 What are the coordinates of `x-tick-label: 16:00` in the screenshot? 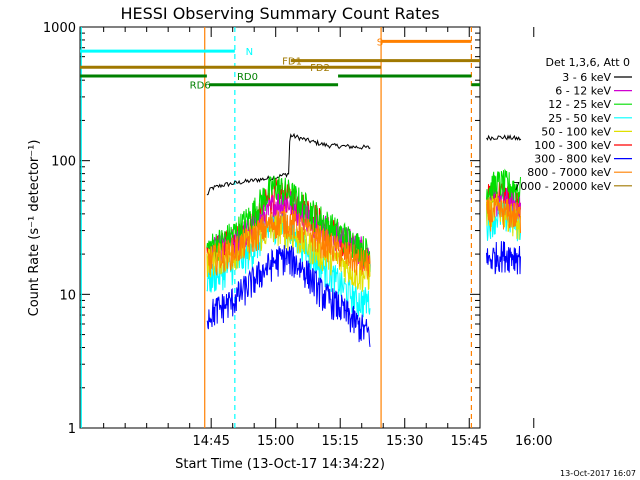 It's located at (533, 441).